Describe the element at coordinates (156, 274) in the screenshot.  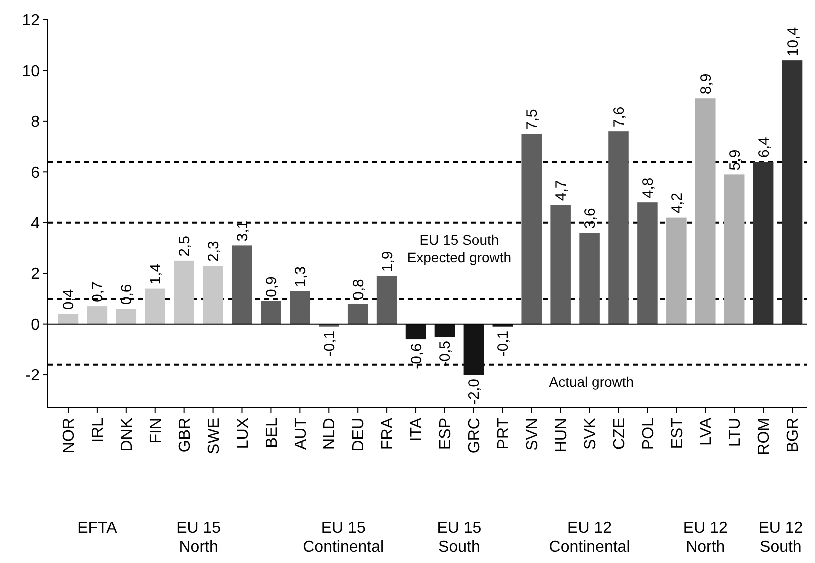
I see `data-label: 1,4` at that location.